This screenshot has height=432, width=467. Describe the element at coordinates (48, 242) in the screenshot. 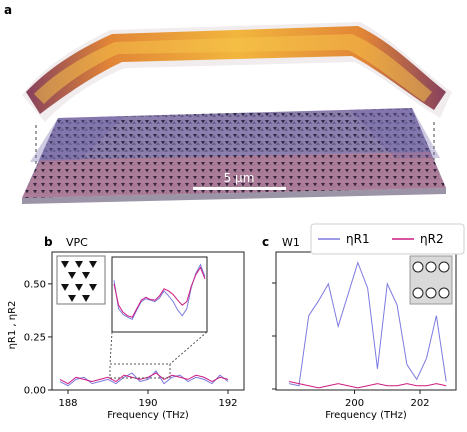

I see `panel-b-label: b` at that location.